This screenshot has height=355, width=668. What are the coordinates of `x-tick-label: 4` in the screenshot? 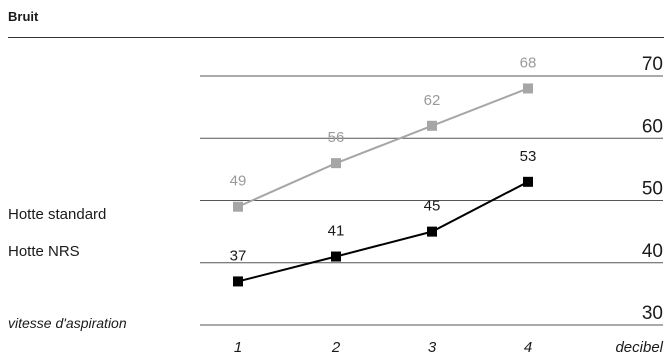 It's located at (528, 347).